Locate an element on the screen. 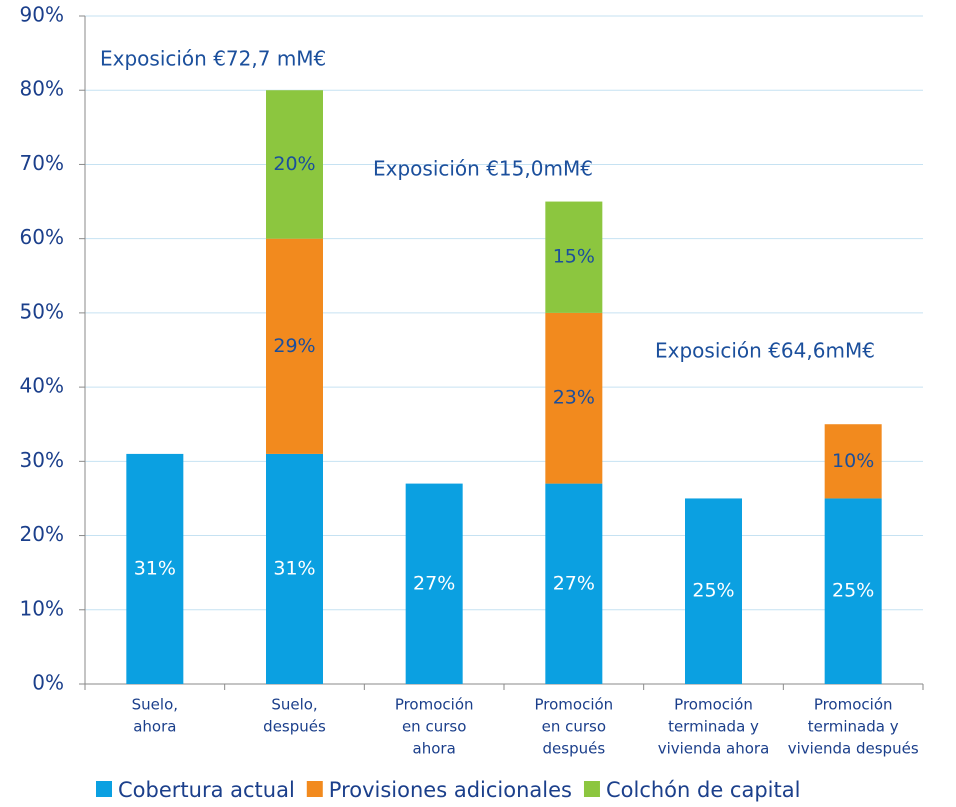 This screenshot has height=807, width=956. y-tick-label: 60% is located at coordinates (42, 237).